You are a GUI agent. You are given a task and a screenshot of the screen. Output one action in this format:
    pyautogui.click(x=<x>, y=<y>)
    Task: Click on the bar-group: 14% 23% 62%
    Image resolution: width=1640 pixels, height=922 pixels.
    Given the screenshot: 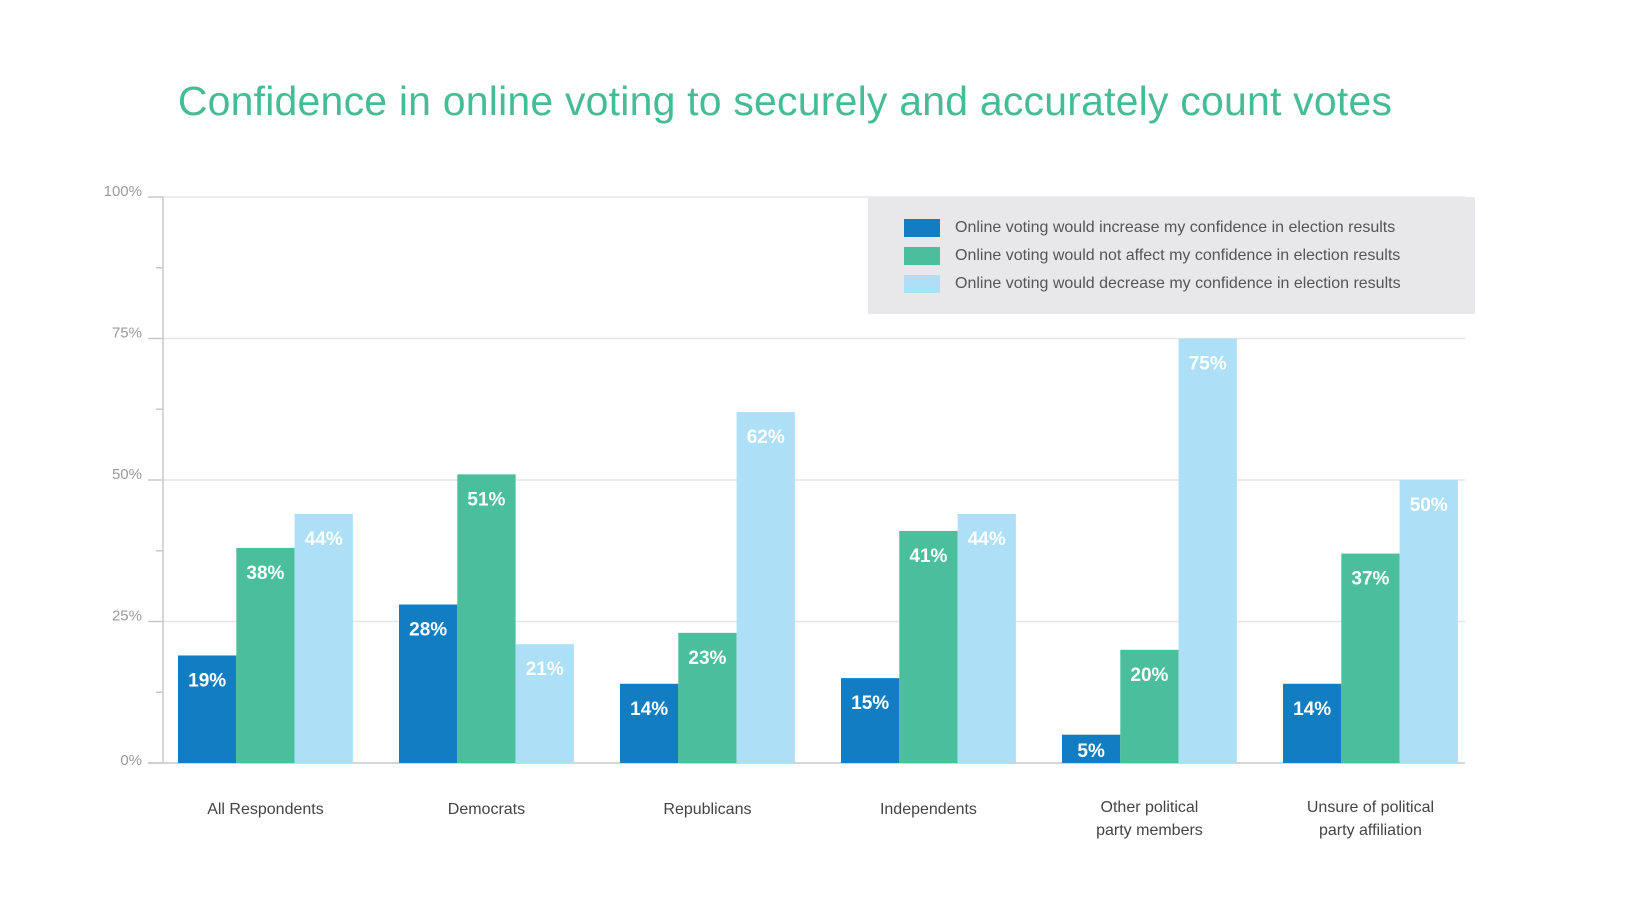 What is the action you would take?
    pyautogui.click(x=707, y=587)
    